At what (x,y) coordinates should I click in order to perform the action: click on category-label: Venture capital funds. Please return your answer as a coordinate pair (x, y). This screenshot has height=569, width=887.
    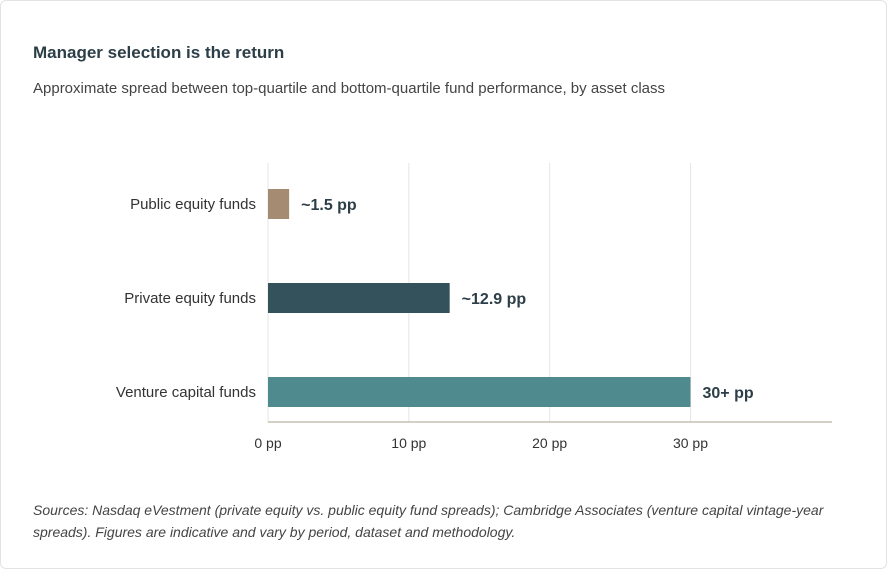
    Looking at the image, I should click on (186, 392).